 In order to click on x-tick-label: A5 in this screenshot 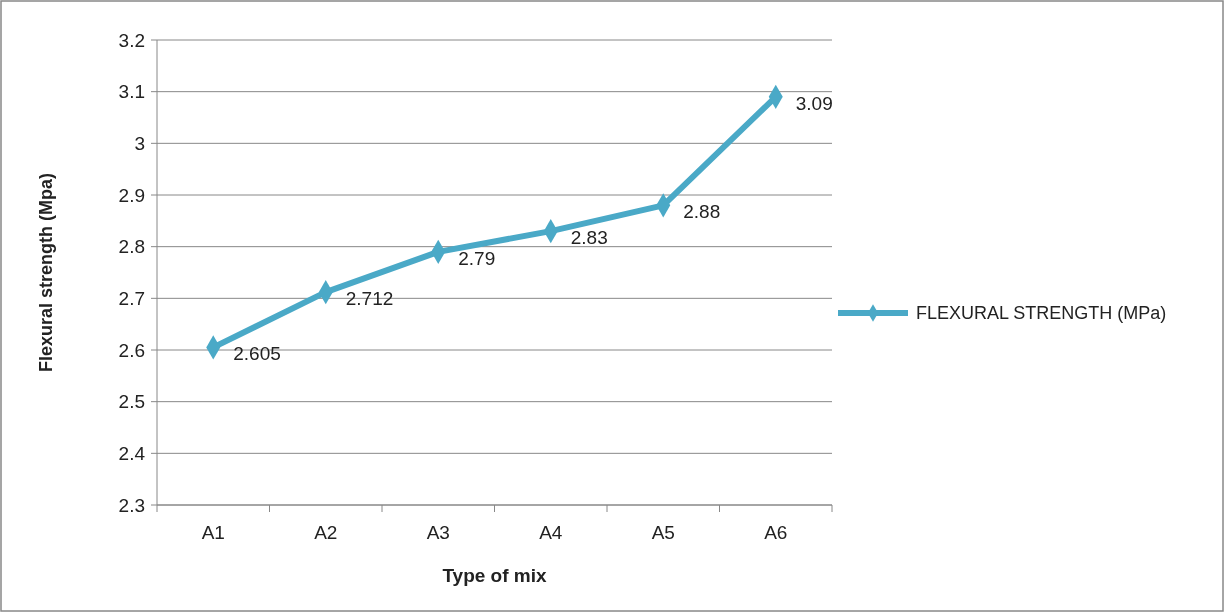, I will do `click(663, 532)`.